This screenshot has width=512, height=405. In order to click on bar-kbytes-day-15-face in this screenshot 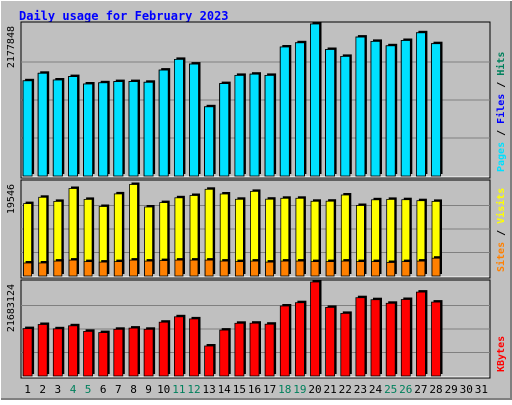, I will do `click(239, 349)`.